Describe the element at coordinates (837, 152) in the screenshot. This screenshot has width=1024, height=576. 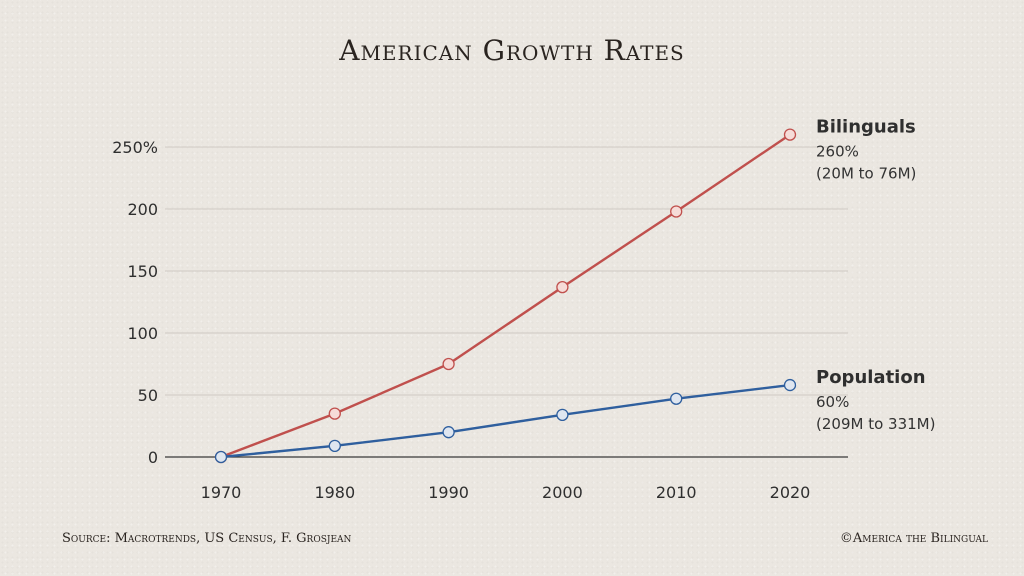
I see `series-note-line1: 260%` at that location.